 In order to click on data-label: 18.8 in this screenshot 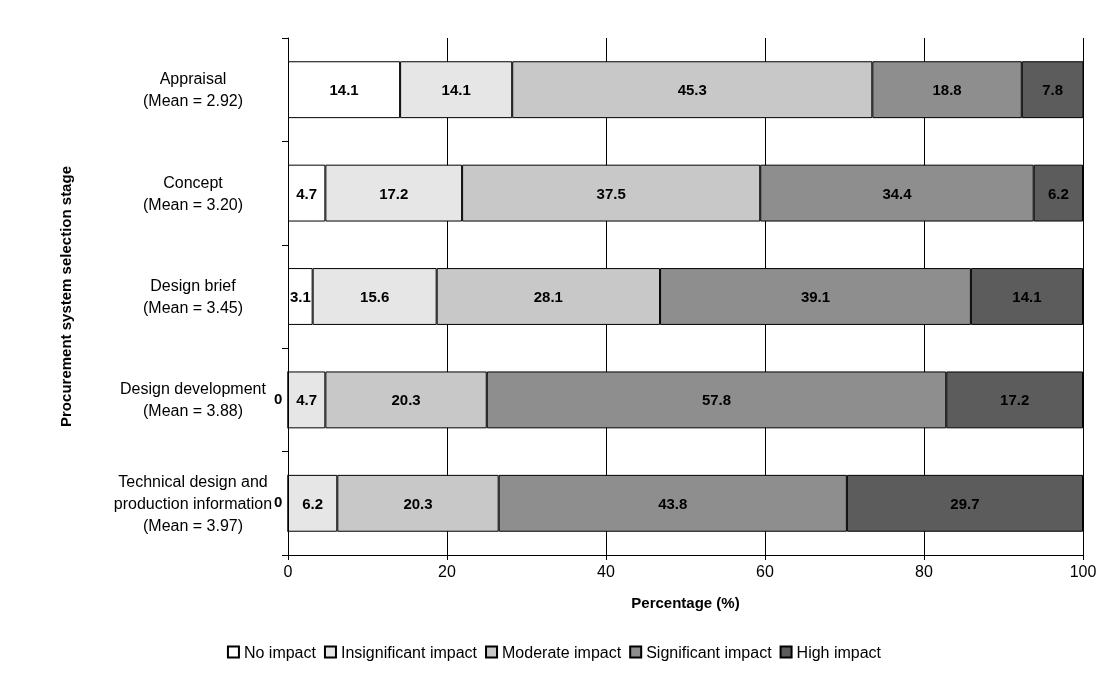, I will do `click(947, 90)`.